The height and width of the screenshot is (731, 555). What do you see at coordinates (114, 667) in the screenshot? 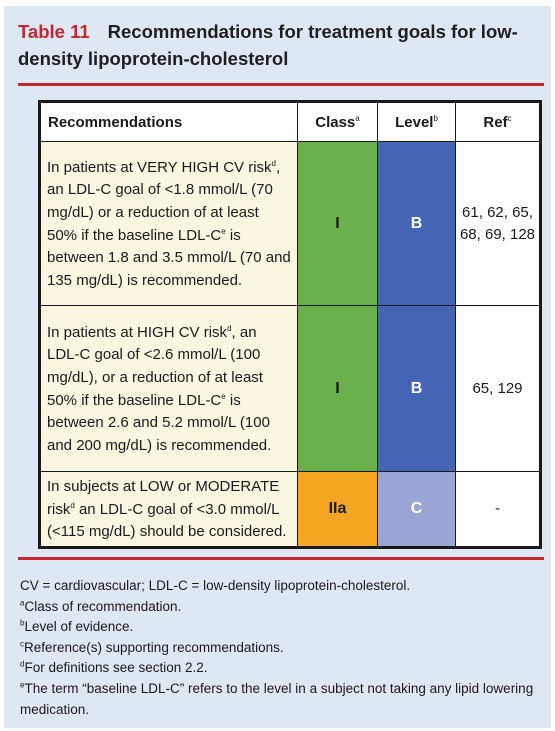
I see `footnote-d: dFor definitions see section 2.2.` at bounding box center [114, 667].